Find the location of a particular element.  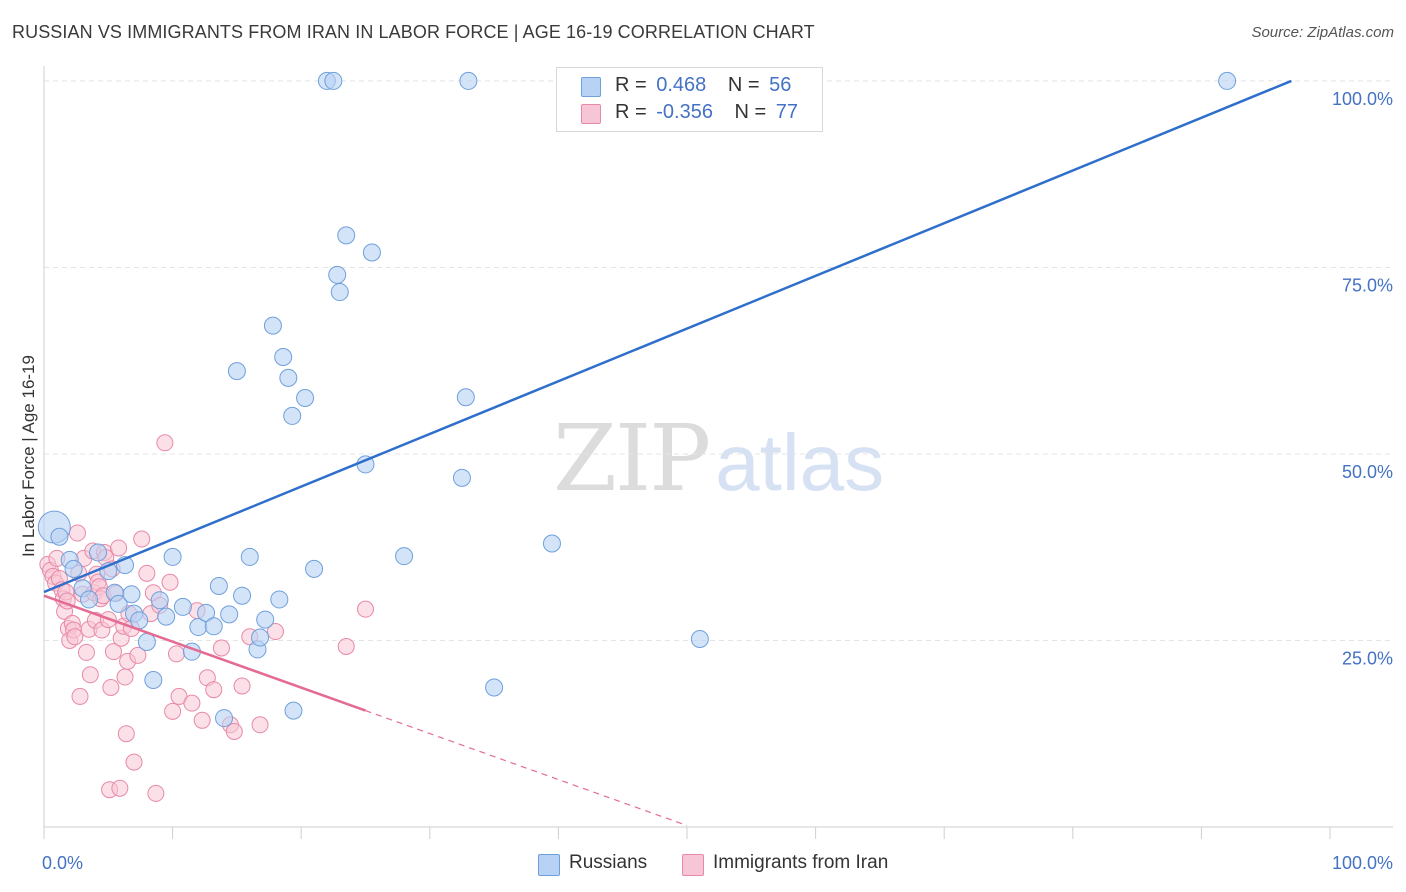

y-tick-label: 25.0% is located at coordinates (1367, 658).